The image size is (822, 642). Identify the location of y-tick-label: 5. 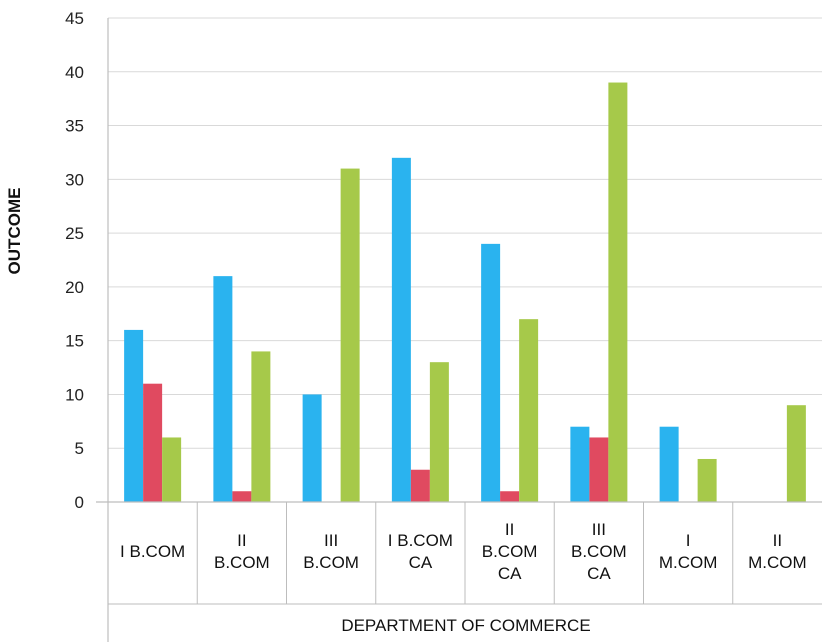
(79, 448).